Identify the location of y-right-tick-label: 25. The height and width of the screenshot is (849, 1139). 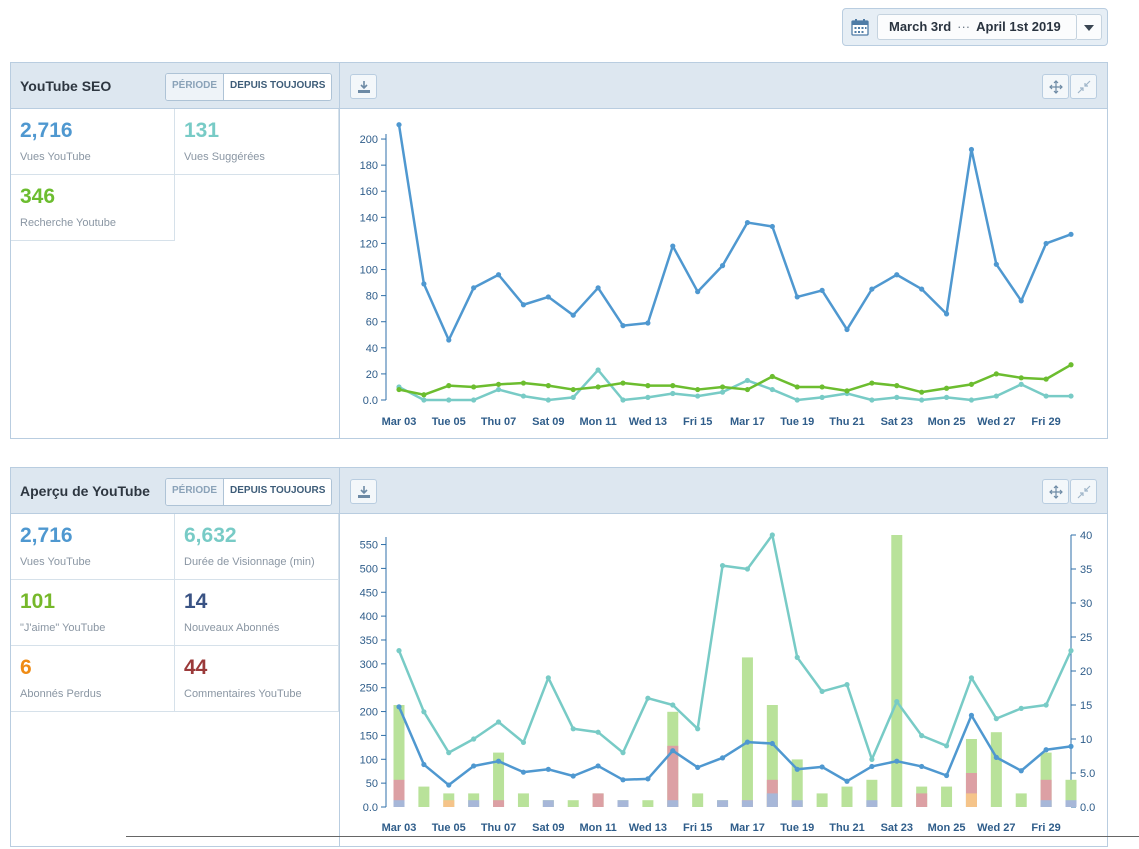
(1086, 638).